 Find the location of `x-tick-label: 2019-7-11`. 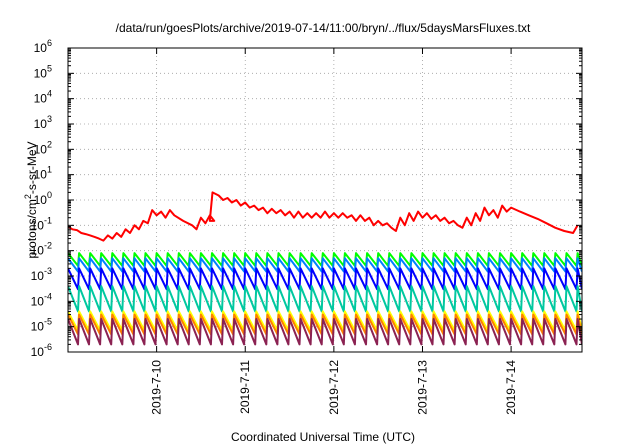

x-tick-label: 2019-7-11 is located at coordinates (245, 387).